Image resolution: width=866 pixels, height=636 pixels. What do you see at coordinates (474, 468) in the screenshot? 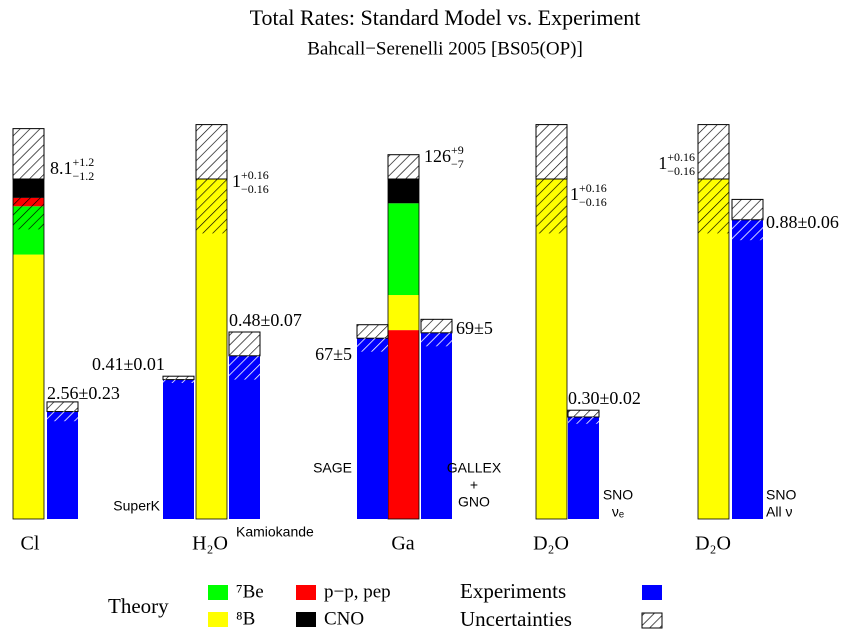
I see `experiment-name: GALLEX` at bounding box center [474, 468].